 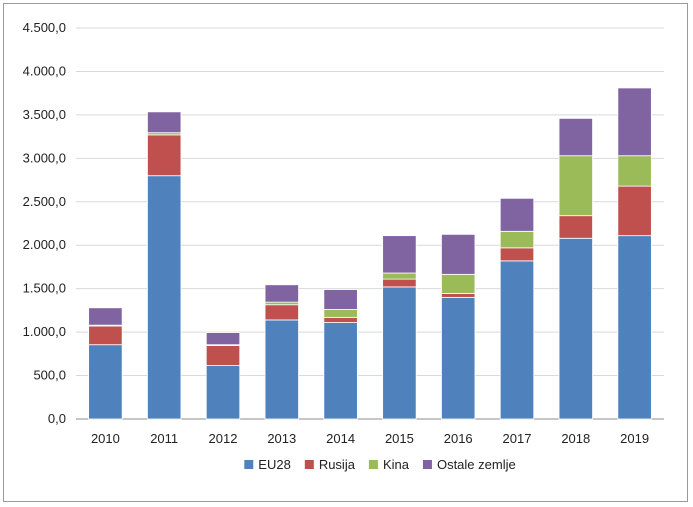 I want to click on legend-item: Rusija, so click(x=330, y=464).